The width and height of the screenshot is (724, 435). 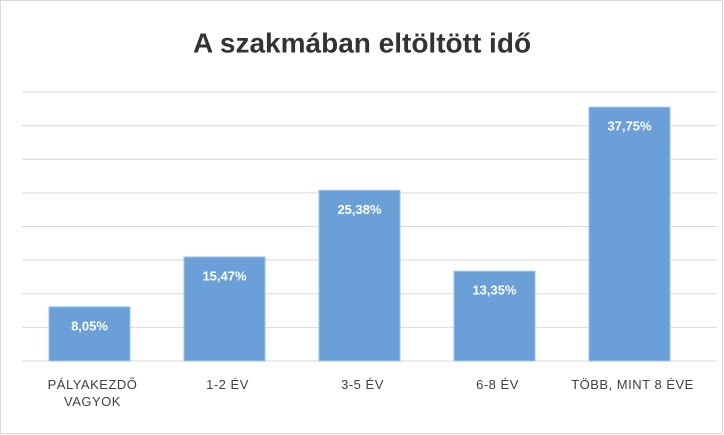 What do you see at coordinates (224, 275) in the screenshot?
I see `data-label: 15,47%` at bounding box center [224, 275].